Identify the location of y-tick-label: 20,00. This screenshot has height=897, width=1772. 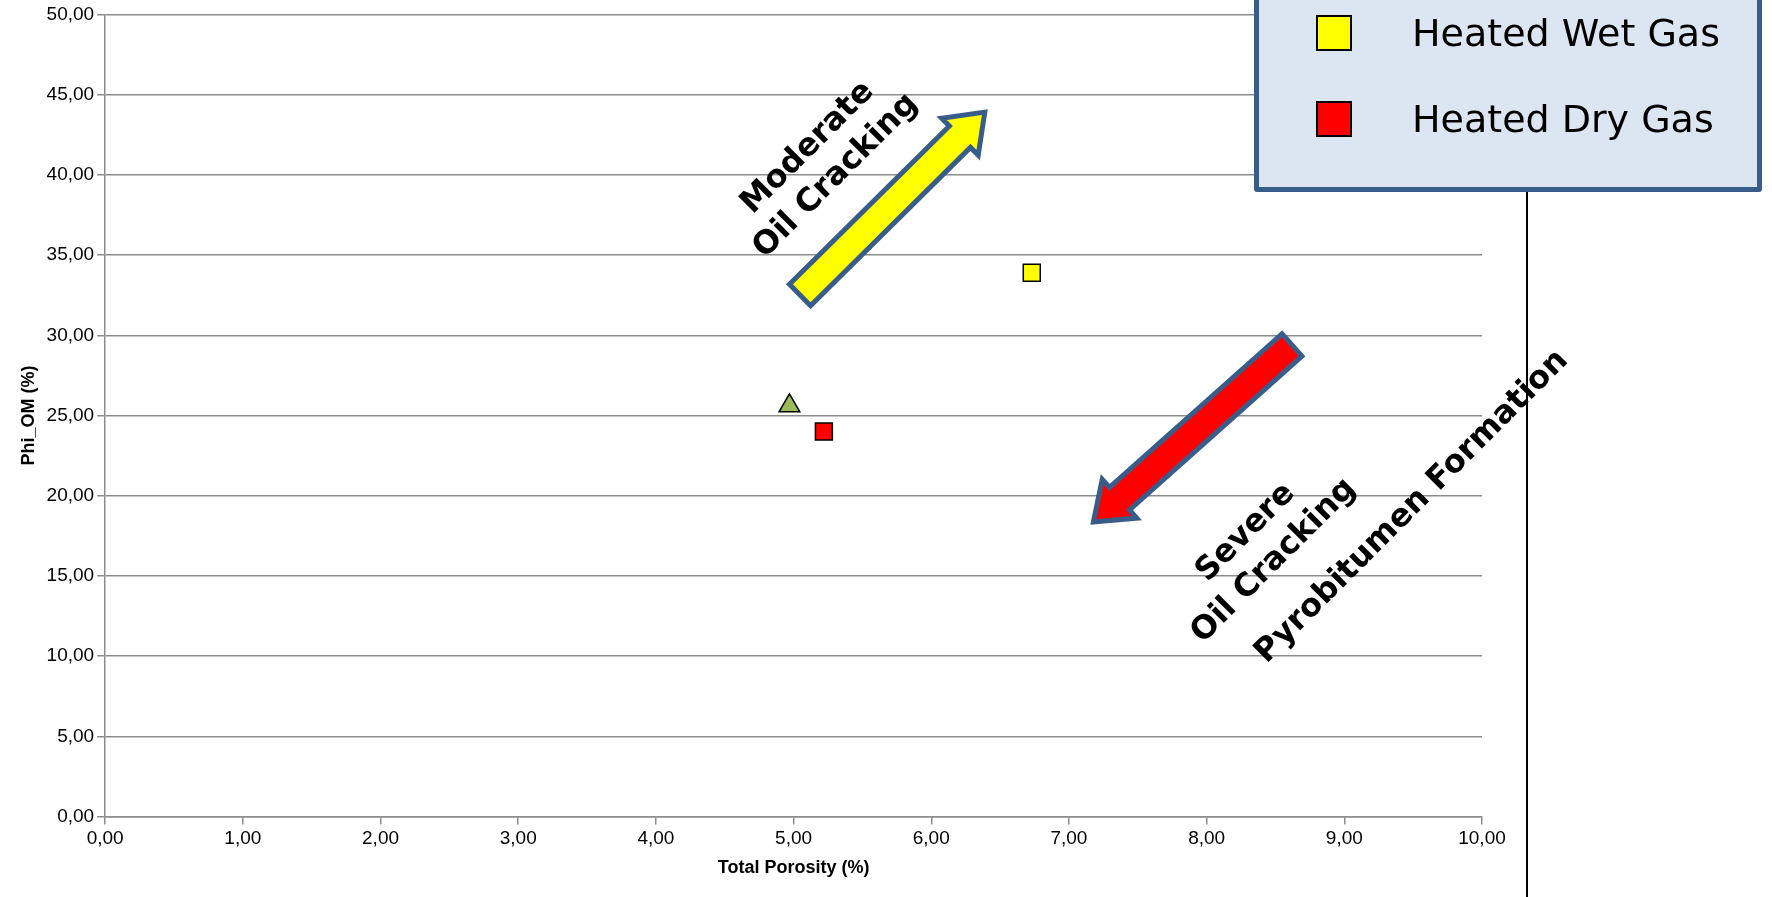
(70, 494).